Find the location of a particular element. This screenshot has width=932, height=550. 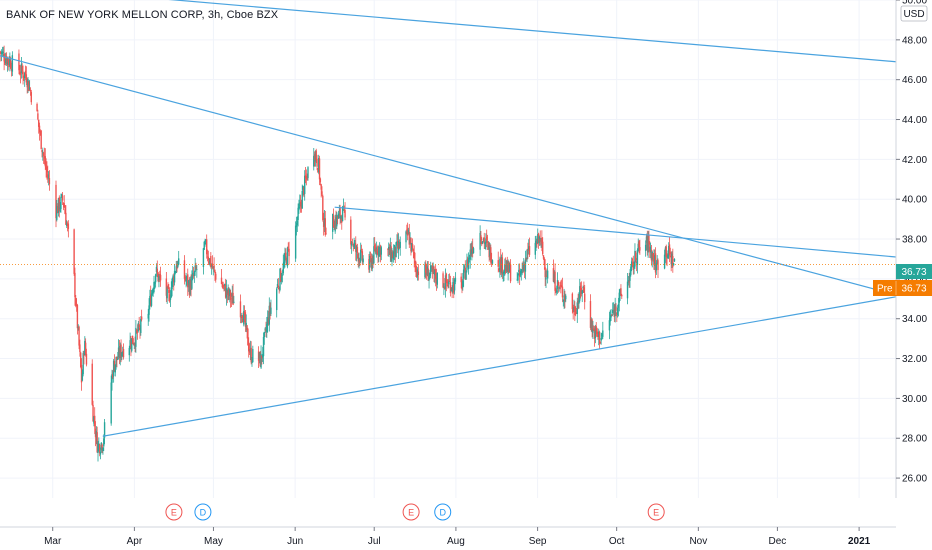

event-marker-label: E is located at coordinates (656, 513).